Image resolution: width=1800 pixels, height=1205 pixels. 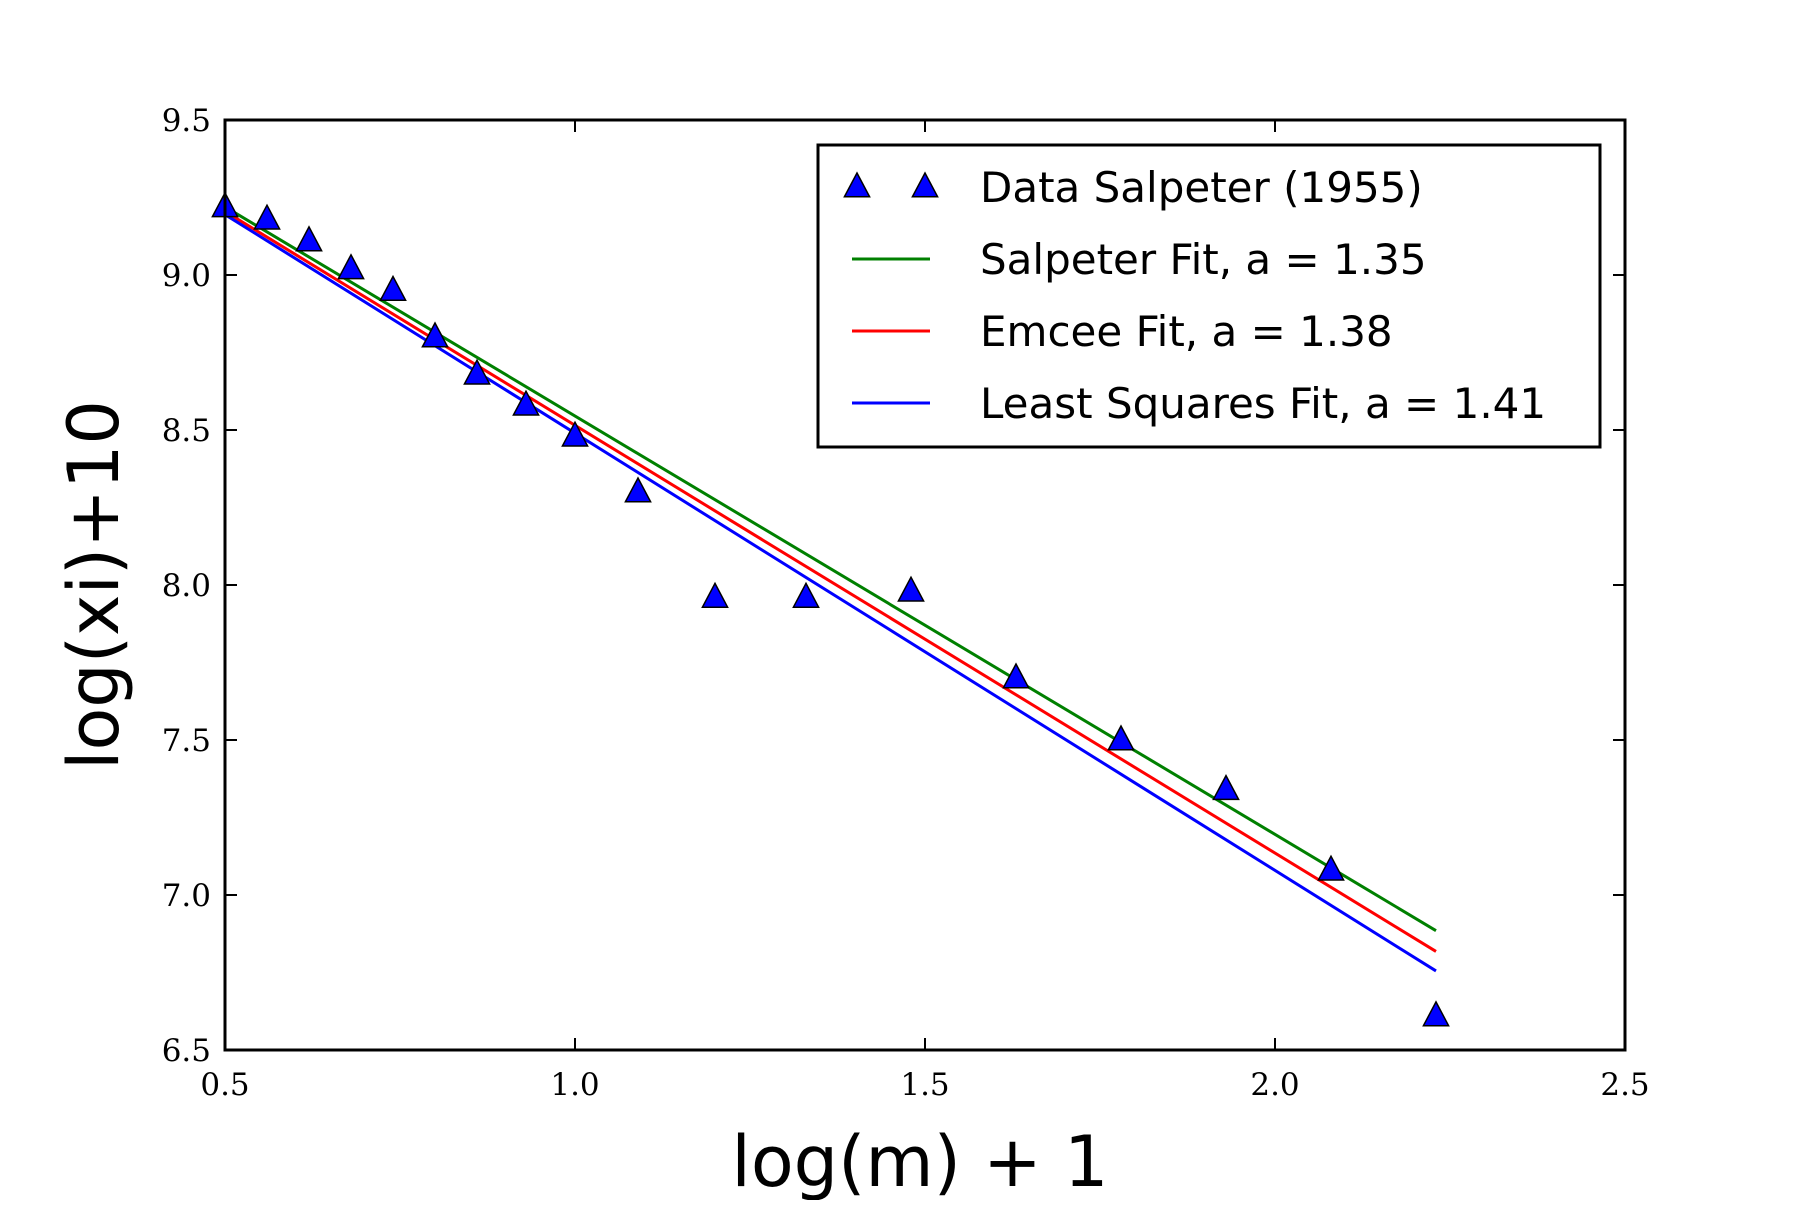 I want to click on legend-label: Least Squares Fit, a = 1.41, so click(x=1263, y=403).